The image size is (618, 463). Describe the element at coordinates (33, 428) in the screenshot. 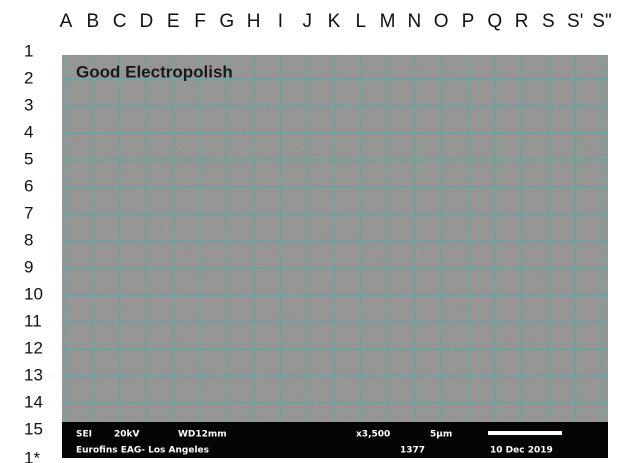

I see `row-label: 15` at that location.